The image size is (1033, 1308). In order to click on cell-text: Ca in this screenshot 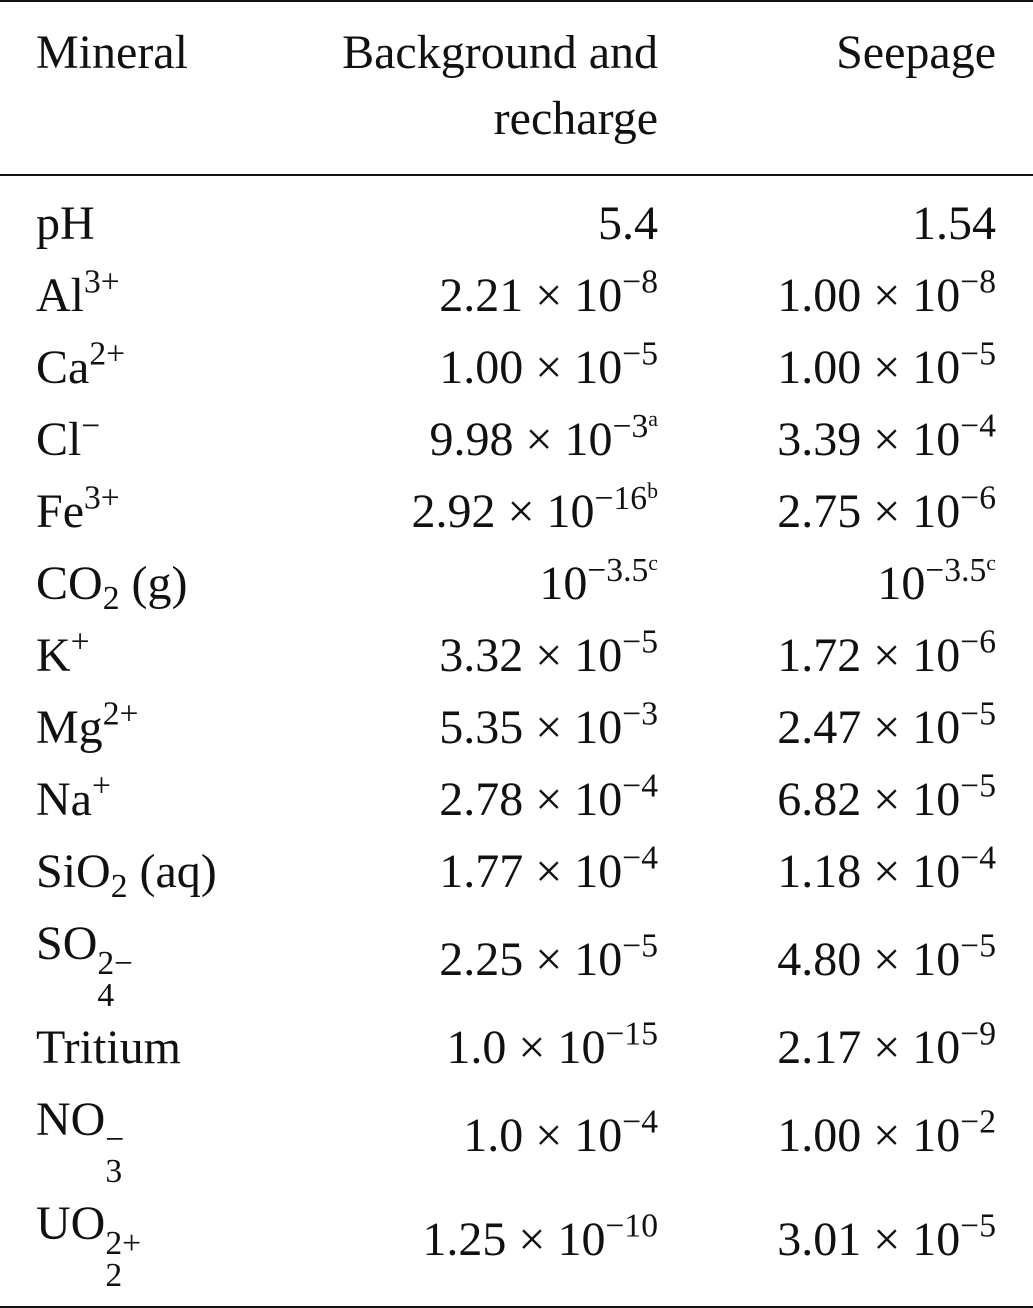, I will do `click(63, 367)`.